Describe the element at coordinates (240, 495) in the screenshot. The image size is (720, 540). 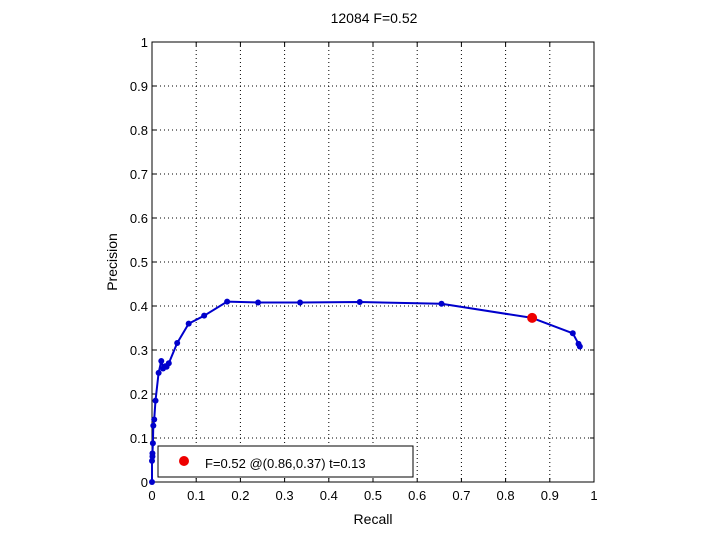
I see `x-tick-label: 0.2` at that location.